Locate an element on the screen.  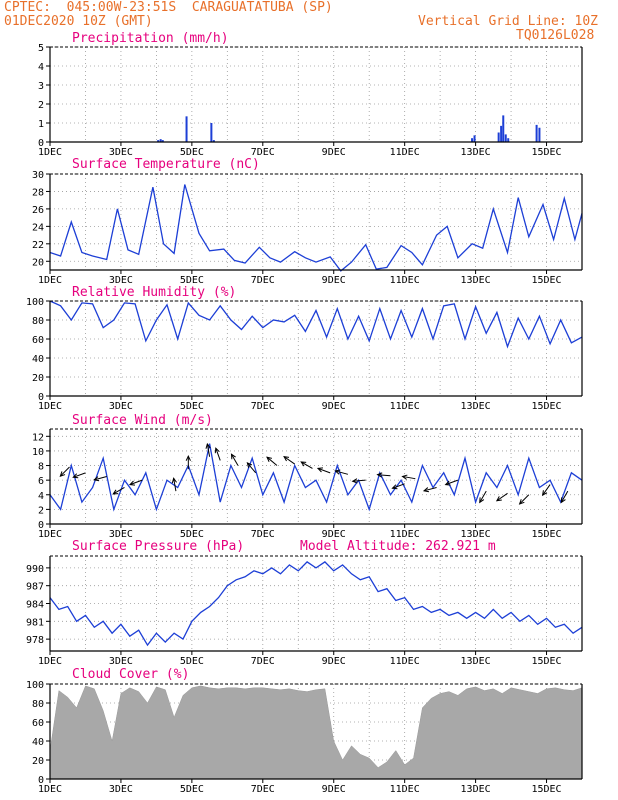
header-code: TQ0126L028 is located at coordinates (555, 35).